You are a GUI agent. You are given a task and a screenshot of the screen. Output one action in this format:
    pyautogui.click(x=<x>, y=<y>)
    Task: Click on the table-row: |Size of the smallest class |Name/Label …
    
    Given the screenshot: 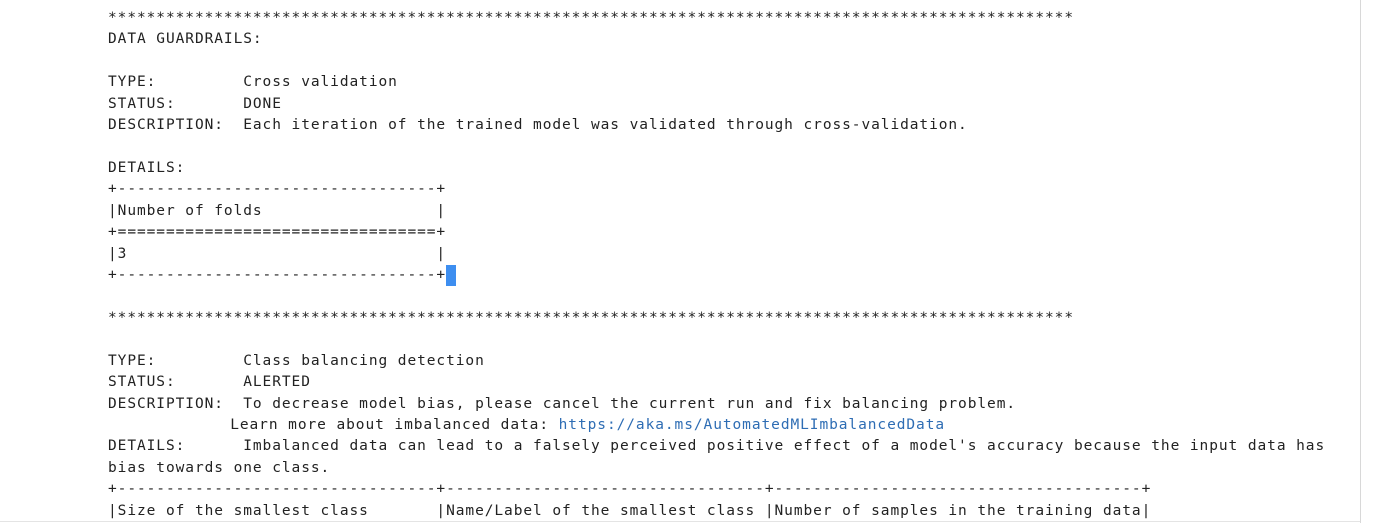 What is the action you would take?
    pyautogui.click(x=630, y=510)
    